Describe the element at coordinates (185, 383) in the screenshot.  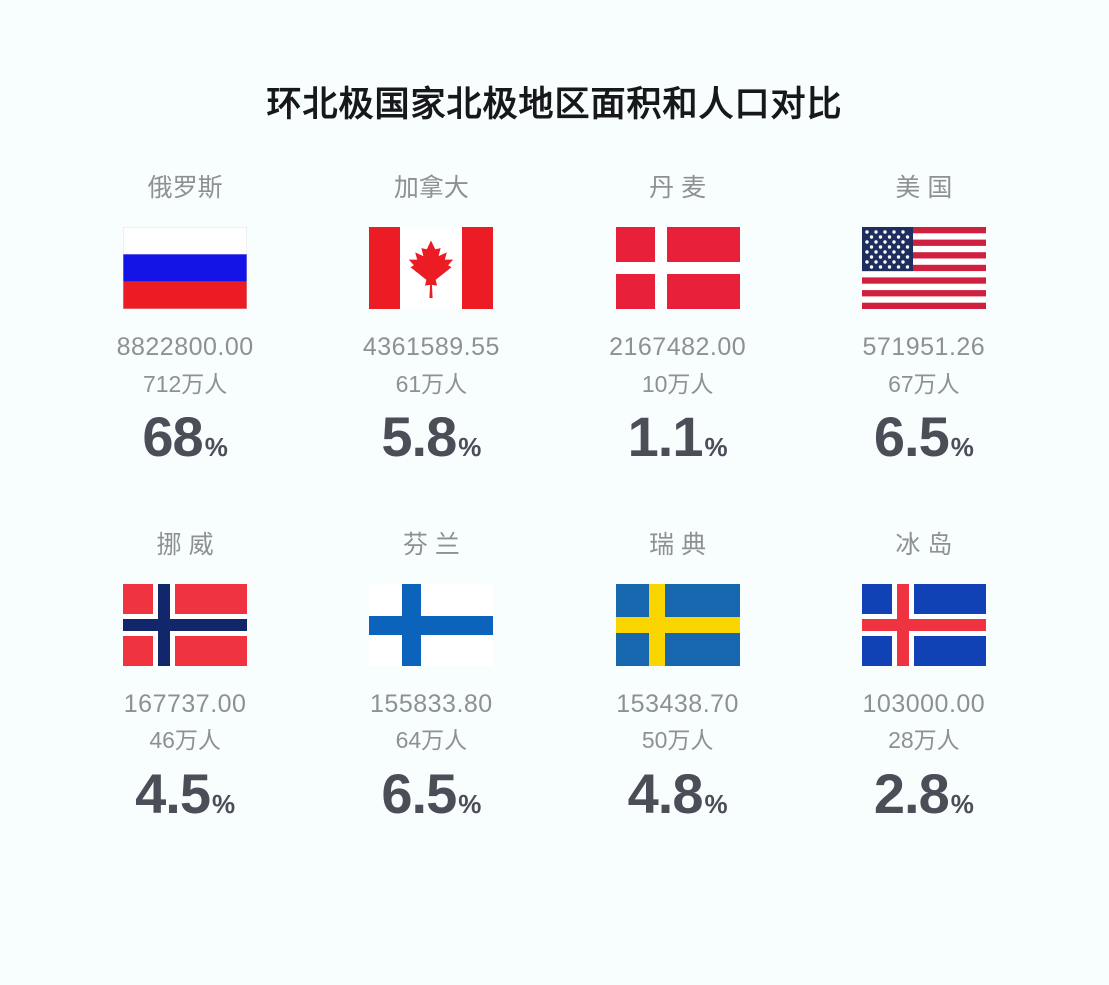
I see `population-value: 712万人` at that location.